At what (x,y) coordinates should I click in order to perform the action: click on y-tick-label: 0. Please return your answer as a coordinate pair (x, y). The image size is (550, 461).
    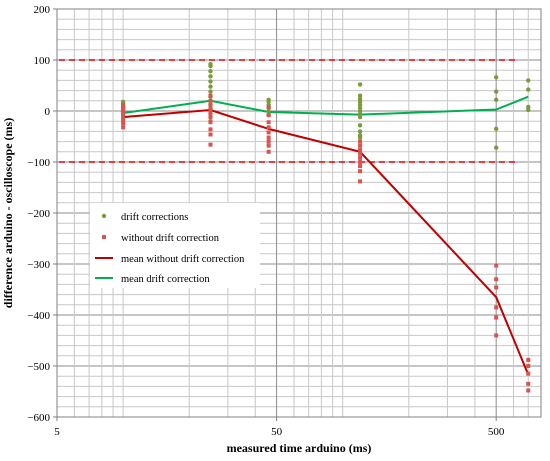
    Looking at the image, I should click on (48, 112).